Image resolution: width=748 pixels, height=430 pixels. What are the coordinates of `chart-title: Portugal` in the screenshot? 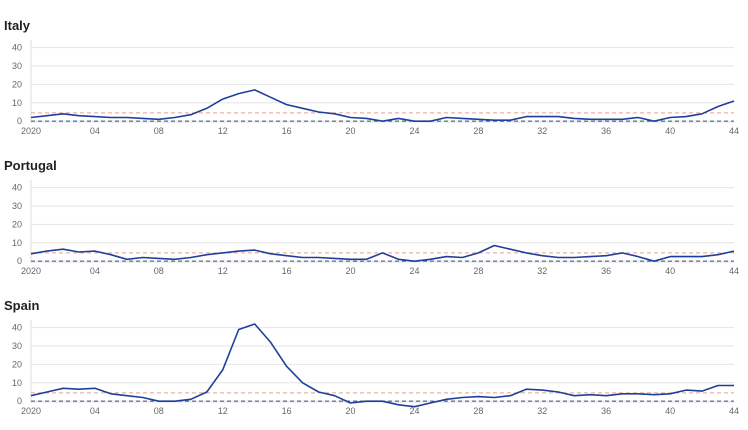 It's located at (30, 165).